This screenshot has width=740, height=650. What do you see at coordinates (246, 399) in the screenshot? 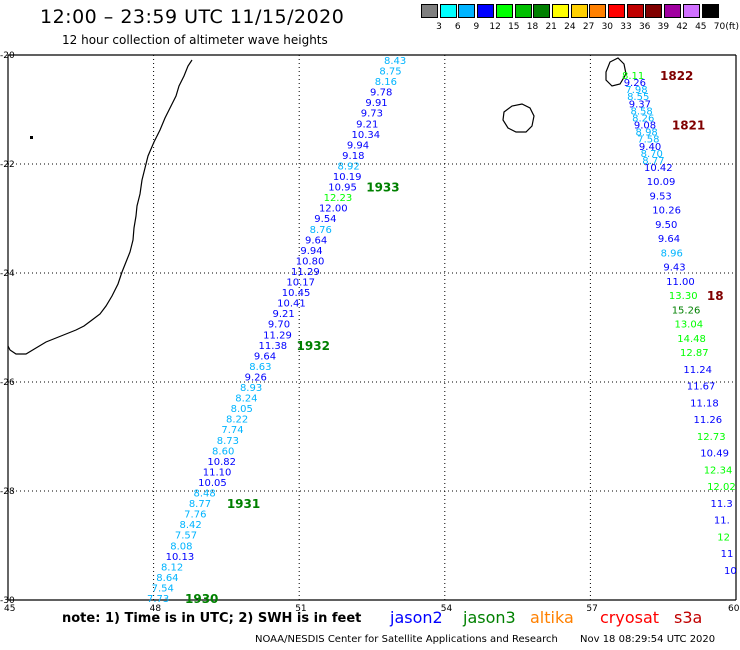
I see `wave-height-value: 8.24` at bounding box center [246, 399].